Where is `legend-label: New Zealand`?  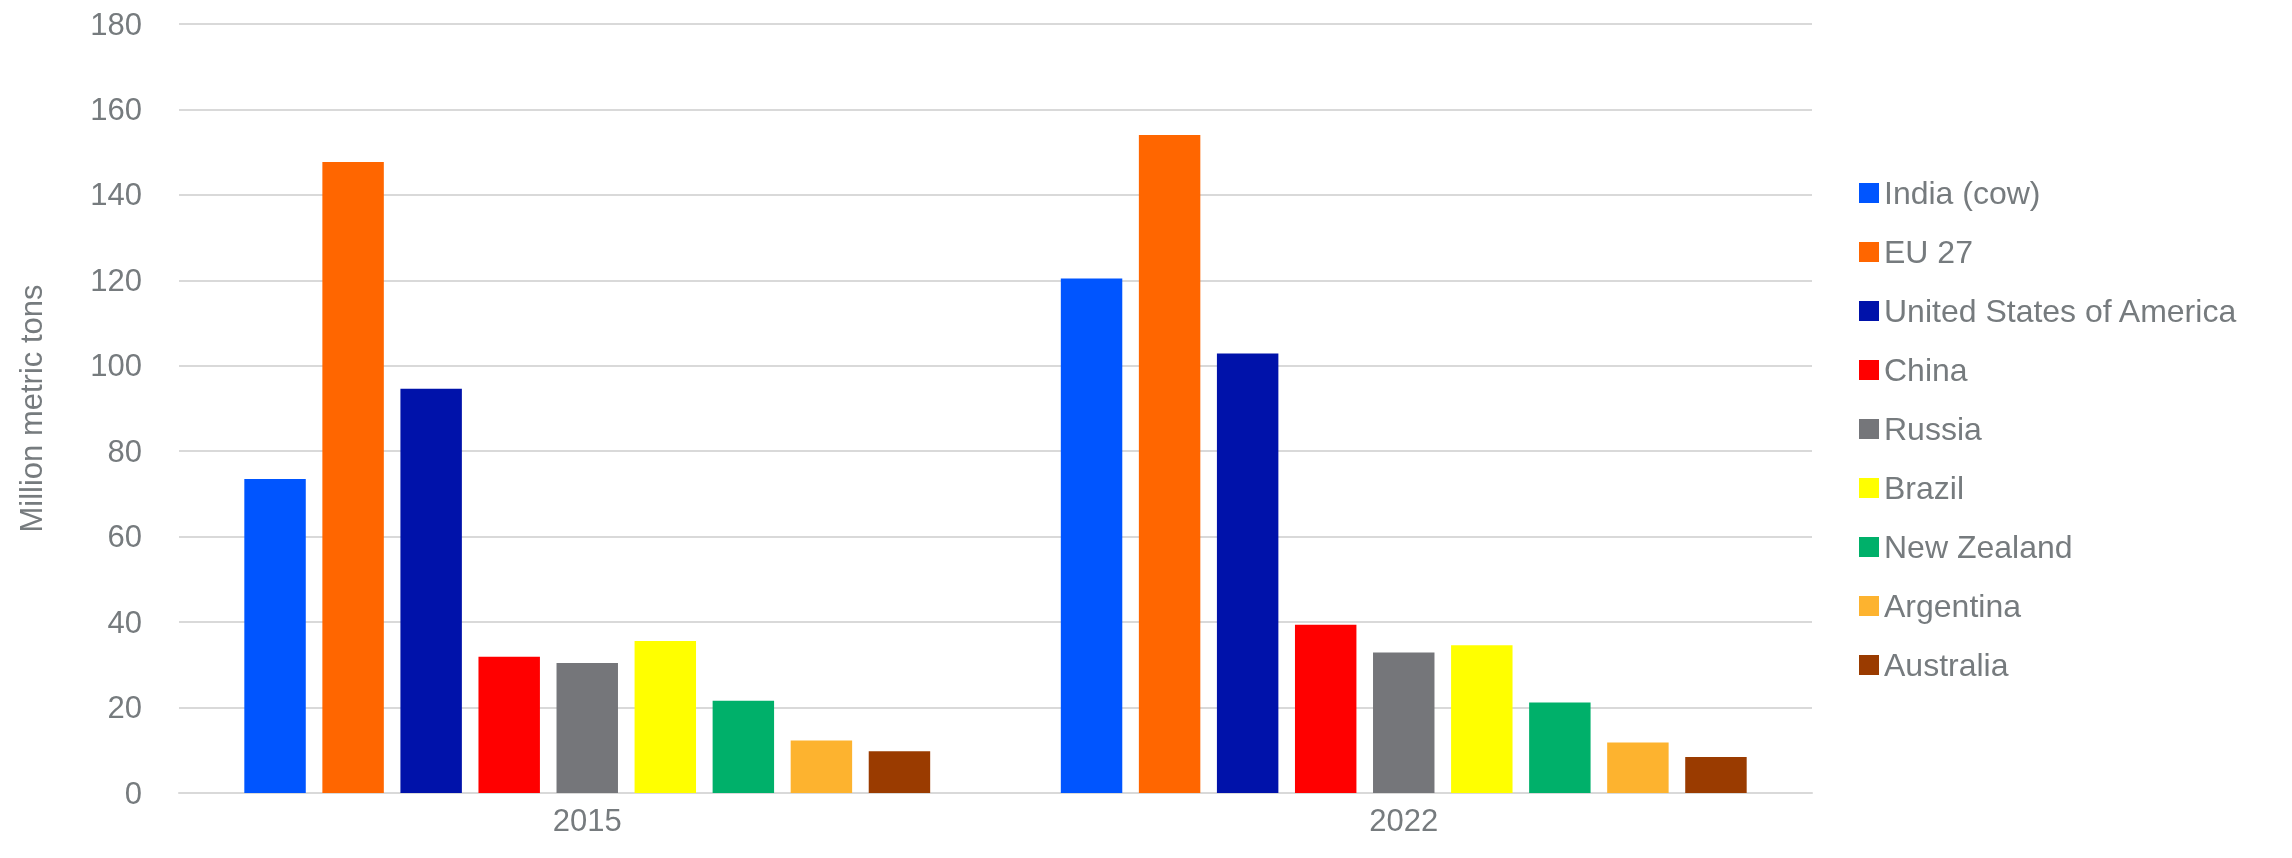
legend-label: New Zealand is located at coordinates (1978, 547).